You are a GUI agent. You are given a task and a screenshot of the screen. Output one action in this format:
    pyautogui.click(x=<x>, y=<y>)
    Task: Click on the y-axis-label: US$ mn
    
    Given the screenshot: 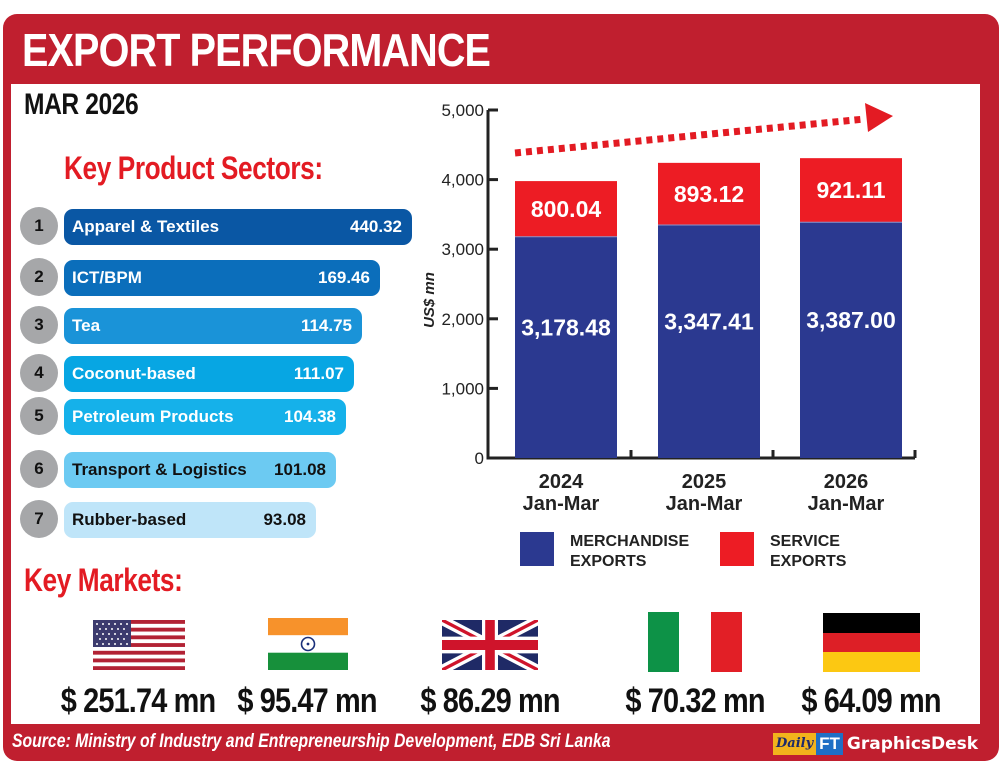 What is the action you would take?
    pyautogui.click(x=429, y=300)
    